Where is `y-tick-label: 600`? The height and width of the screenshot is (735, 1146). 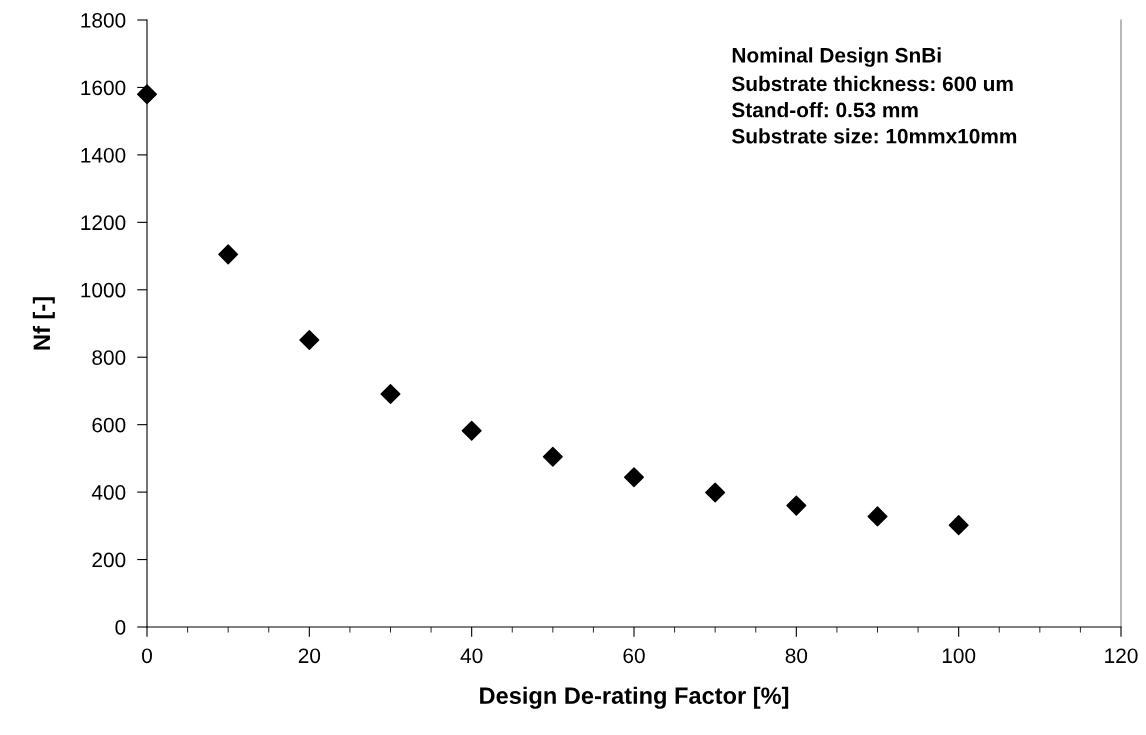
y-tick-label: 600 is located at coordinates (109, 425).